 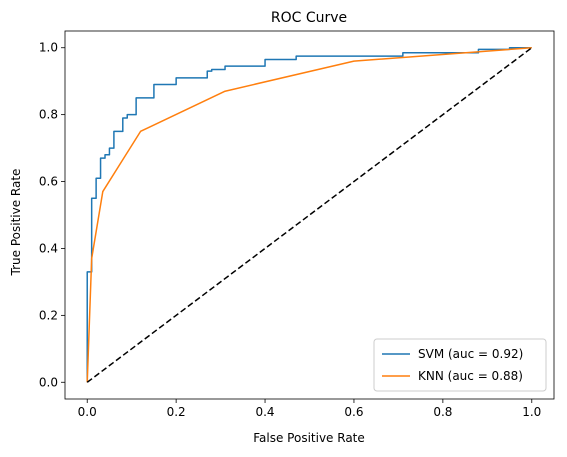 I want to click on x-tick-label: 0.6, so click(x=353, y=412).